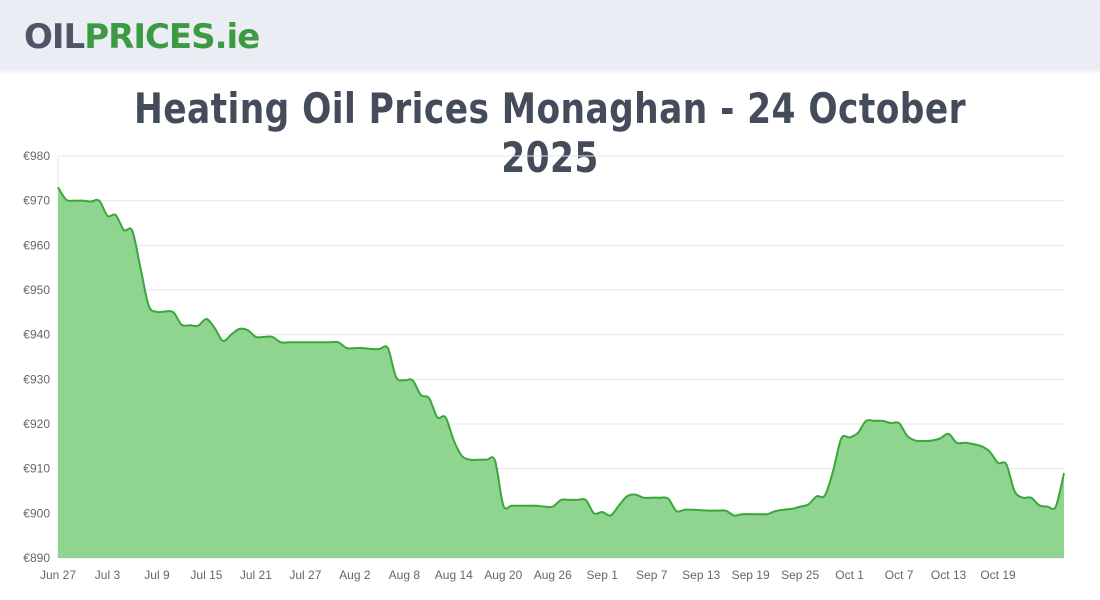 The image size is (1100, 600). Describe the element at coordinates (305, 575) in the screenshot. I see `x-tick-label: Jul 27` at that location.